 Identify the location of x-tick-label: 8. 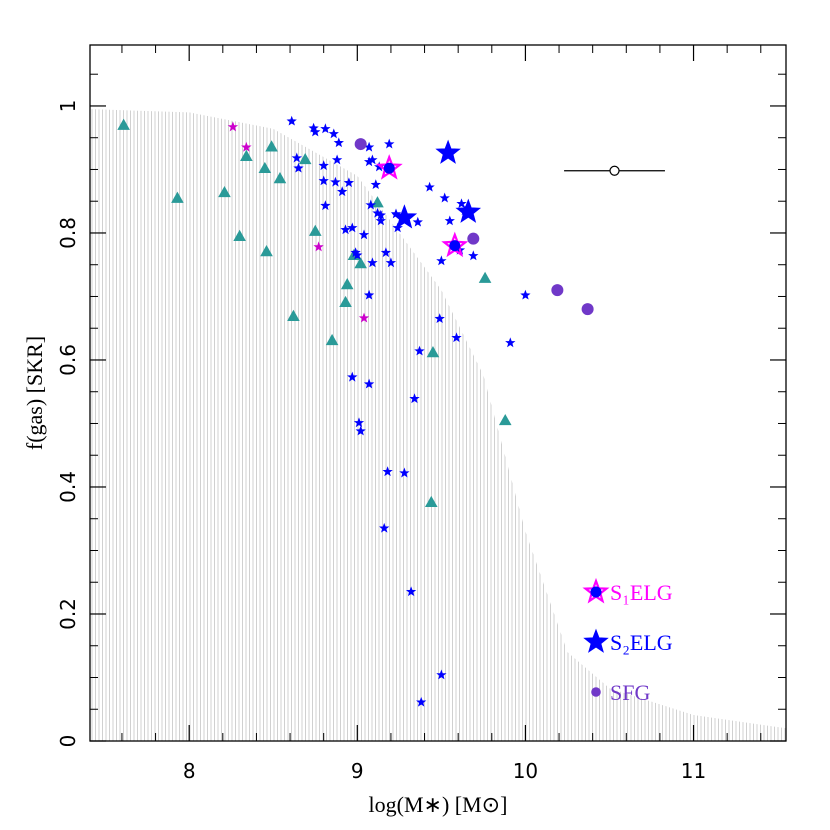
(189, 771).